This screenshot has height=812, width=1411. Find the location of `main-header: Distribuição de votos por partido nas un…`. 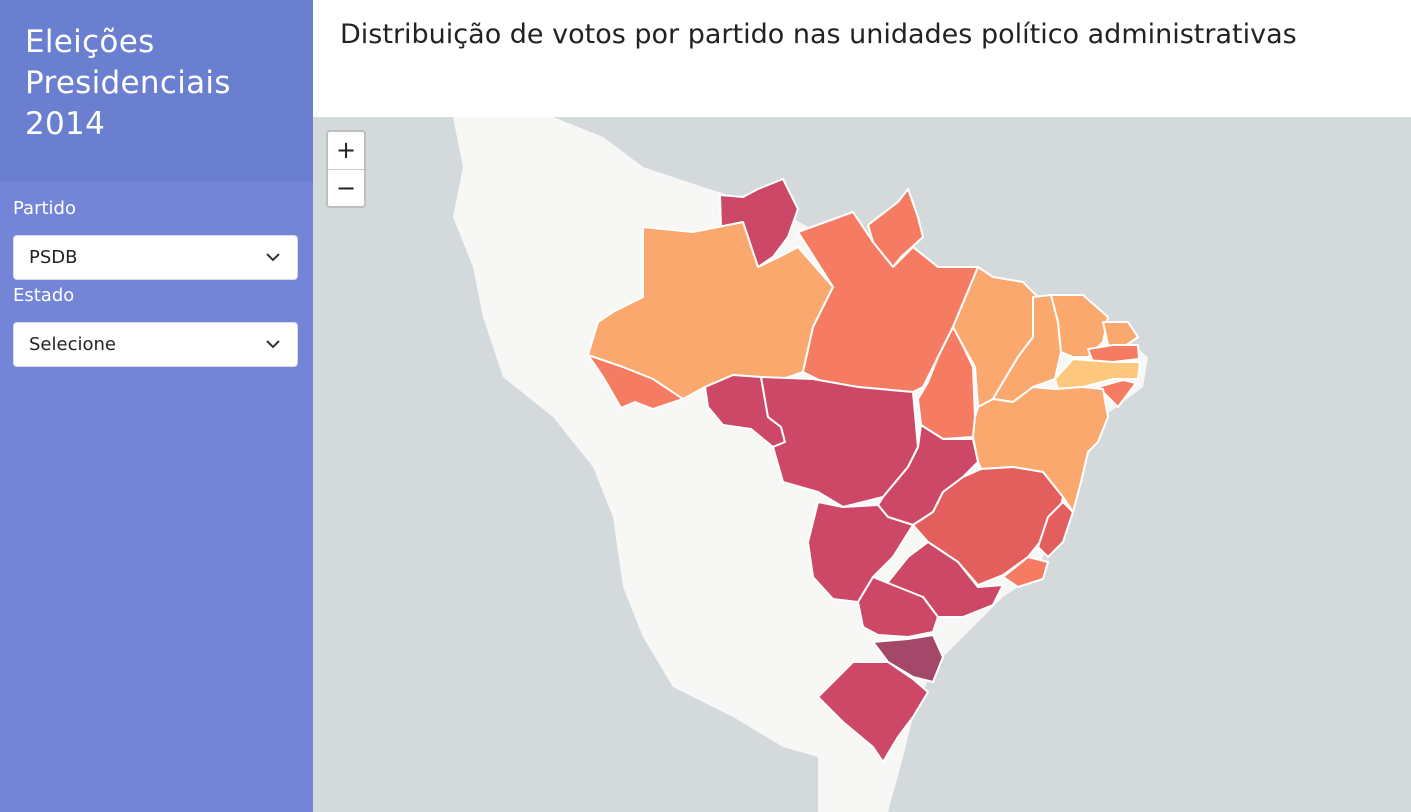

main-header: Distribuição de votos por partido nas un… is located at coordinates (862, 58).